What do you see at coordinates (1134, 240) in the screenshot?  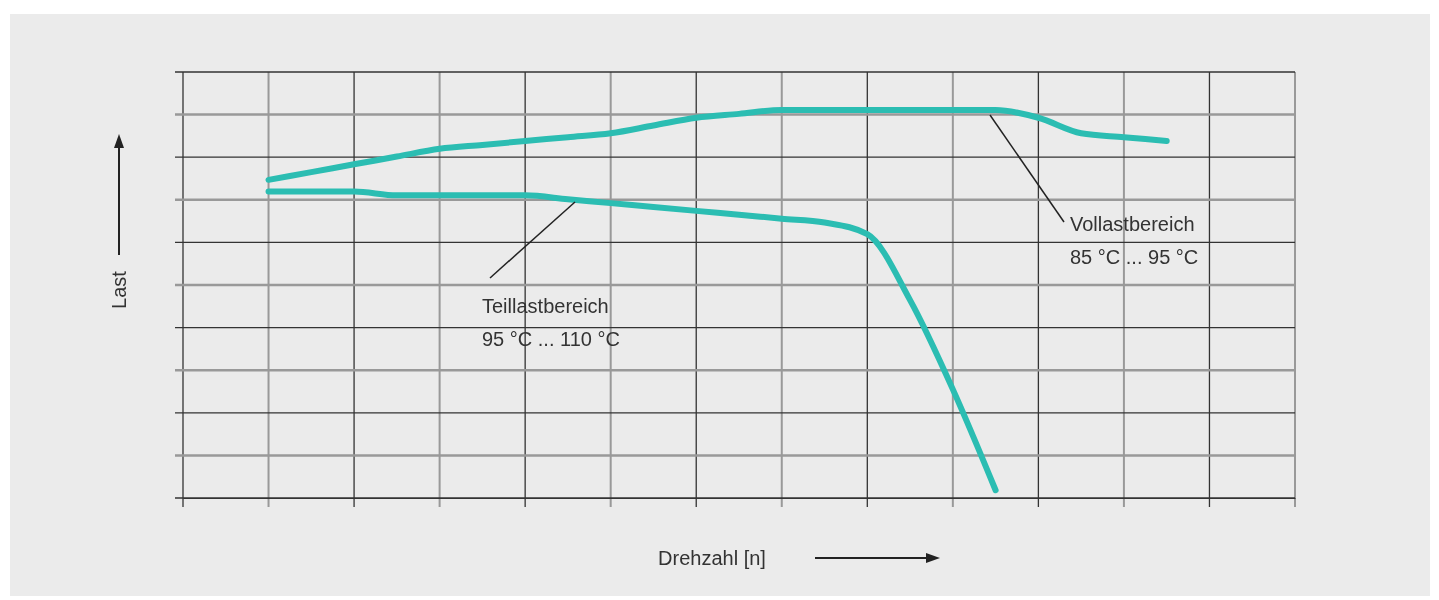 I see `annotation: Vollastbereich 85 °C ... 95 °C` at bounding box center [1134, 240].